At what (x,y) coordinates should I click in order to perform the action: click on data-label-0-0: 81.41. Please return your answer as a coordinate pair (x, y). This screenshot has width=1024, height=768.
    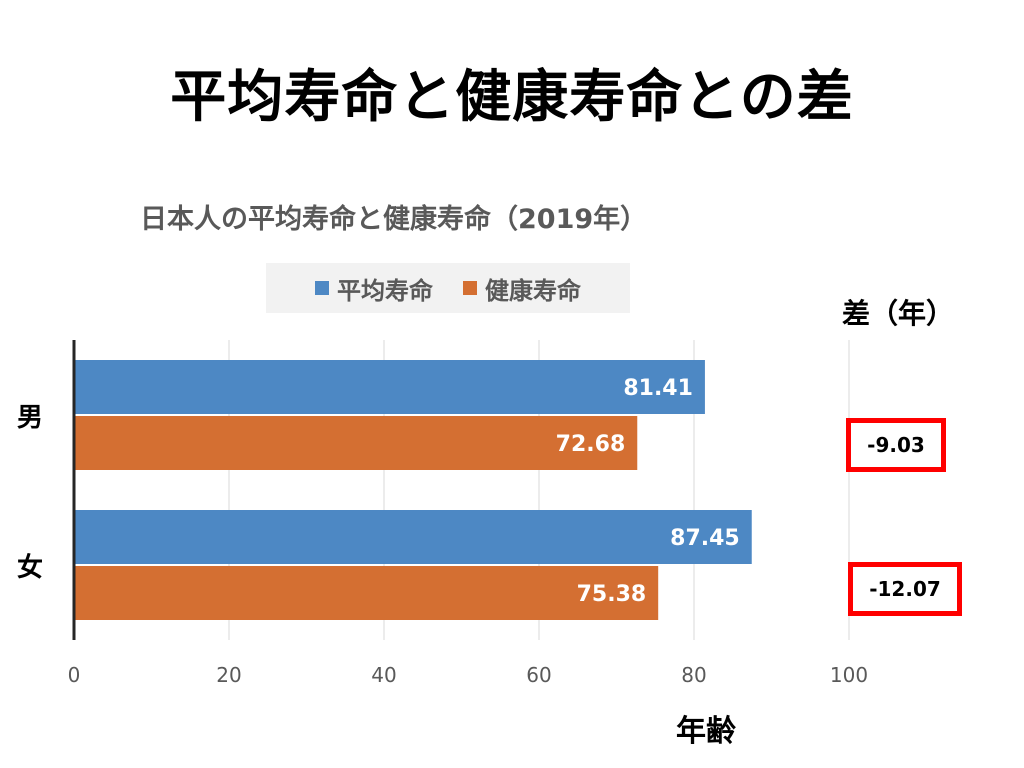
    Looking at the image, I should click on (658, 388).